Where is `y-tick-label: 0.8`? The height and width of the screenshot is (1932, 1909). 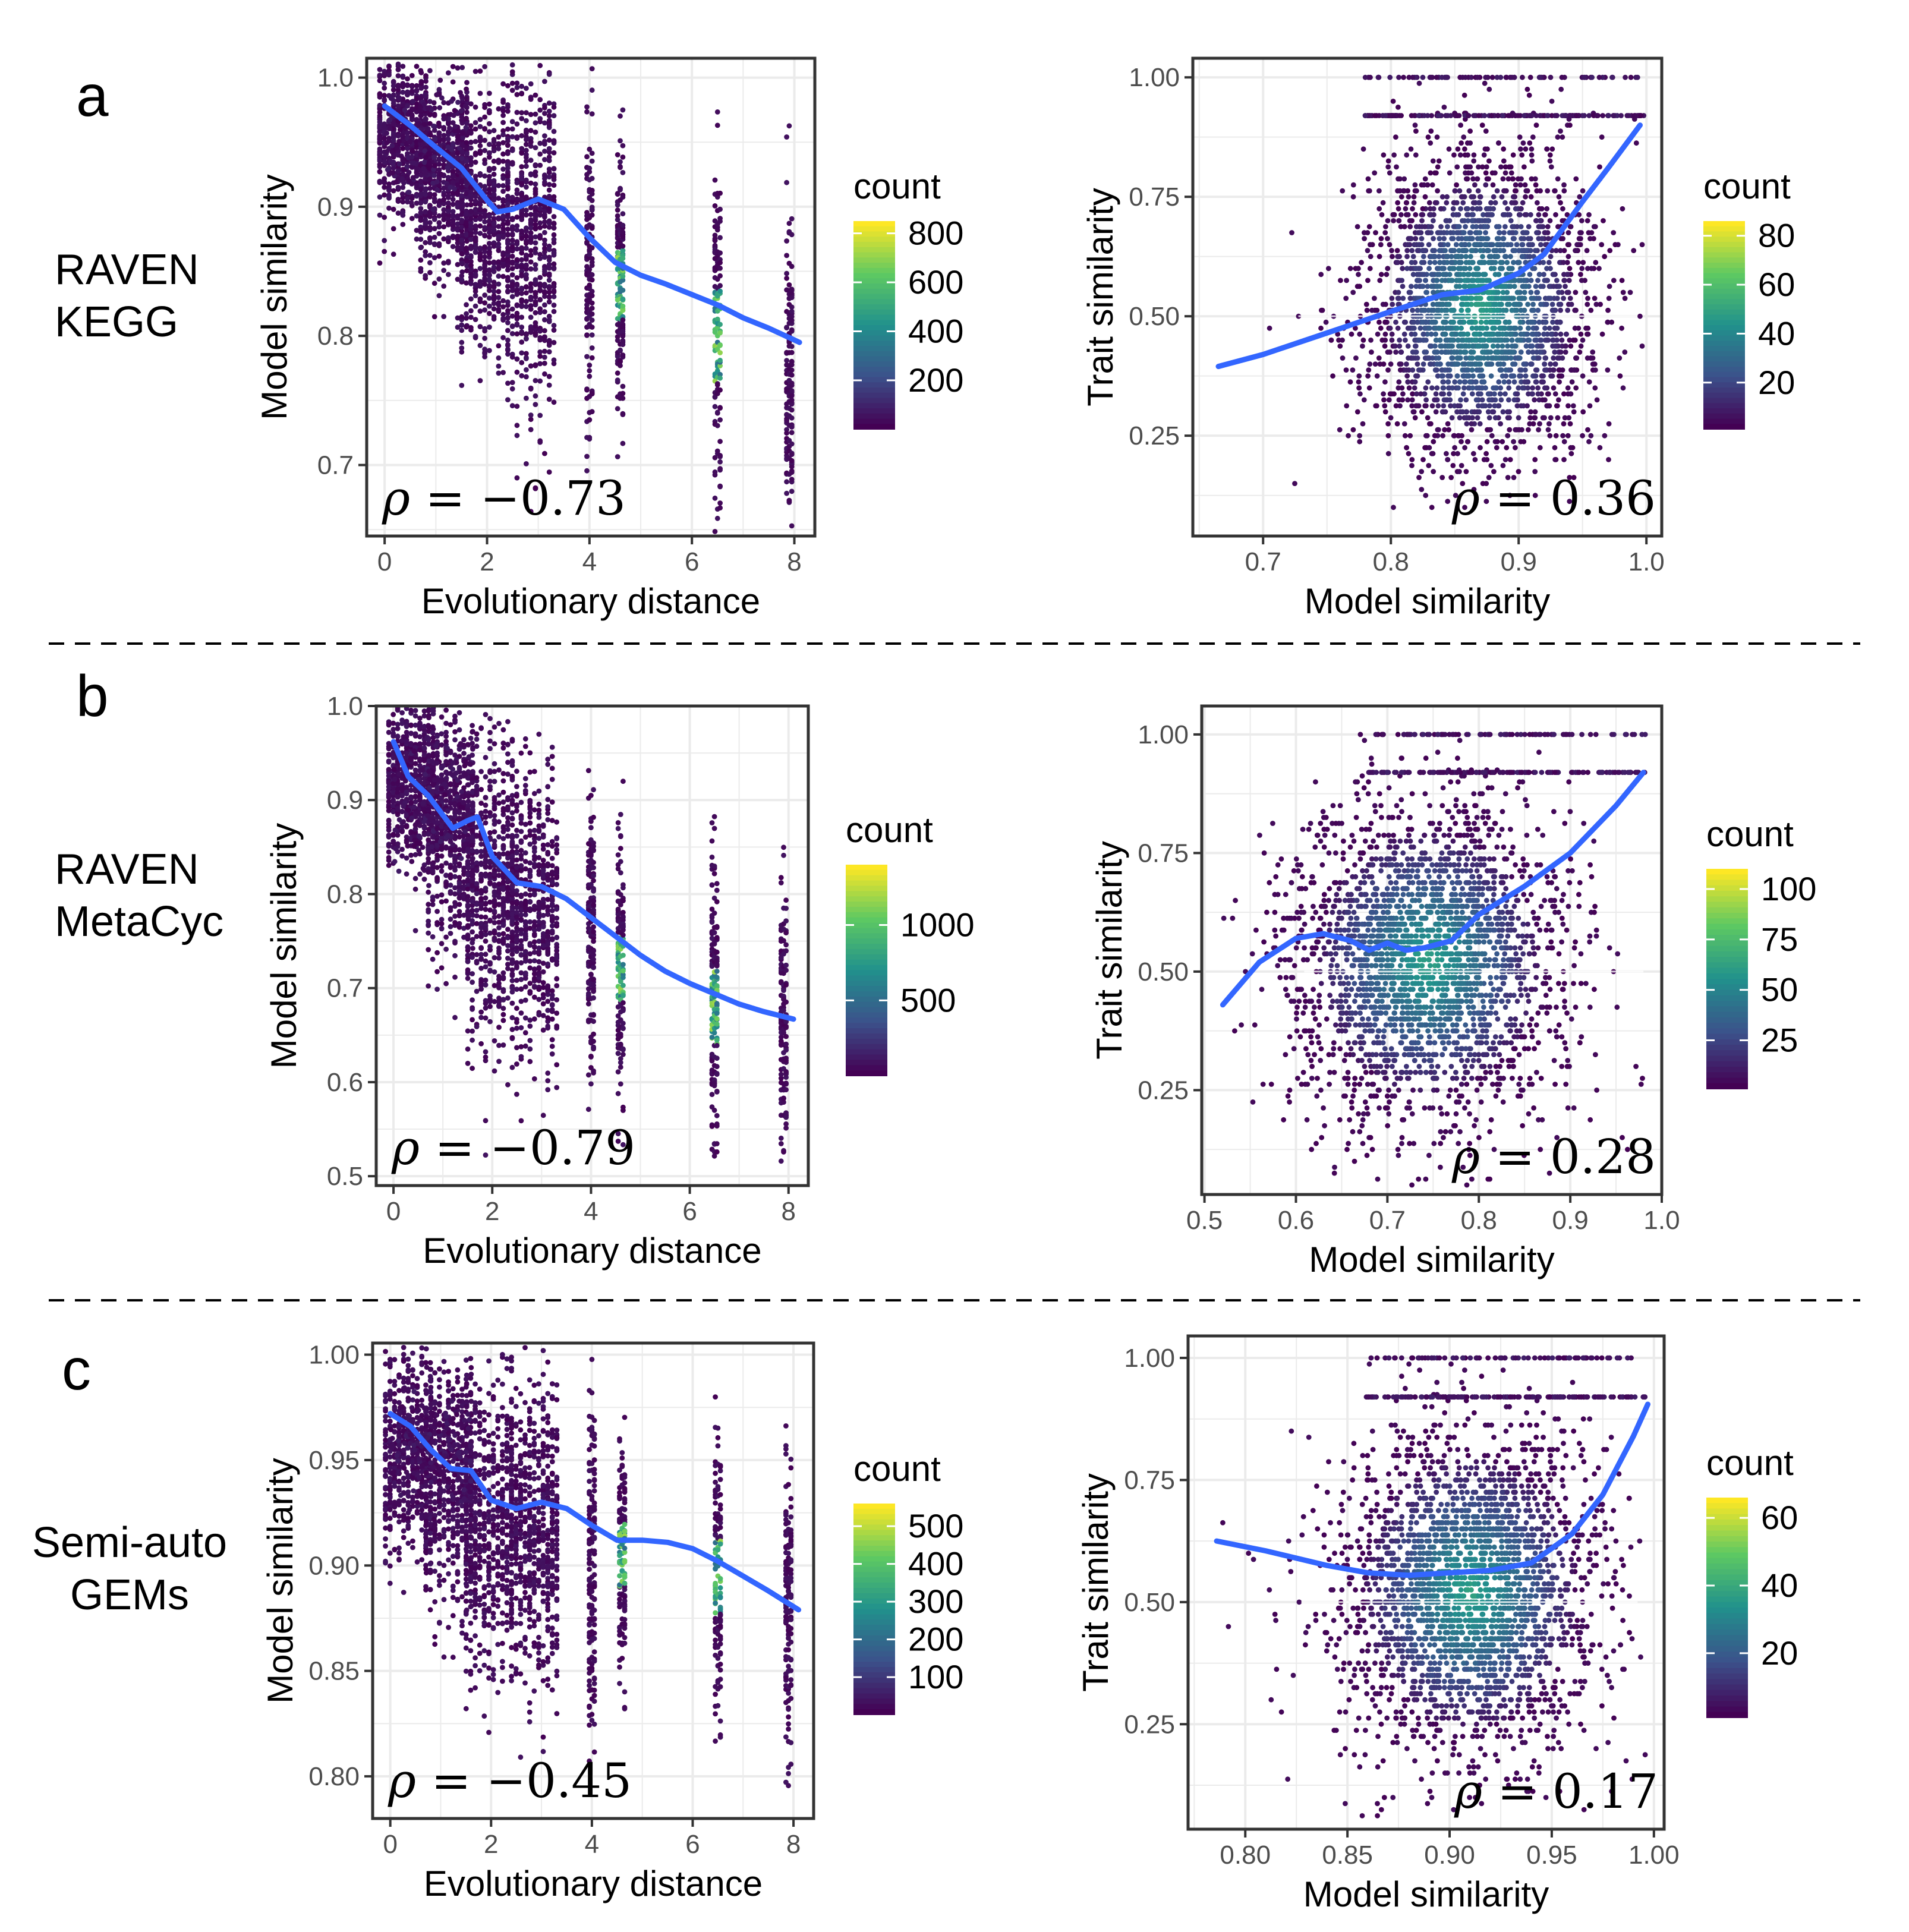 y-tick-label: 0.8 is located at coordinates (335, 336).